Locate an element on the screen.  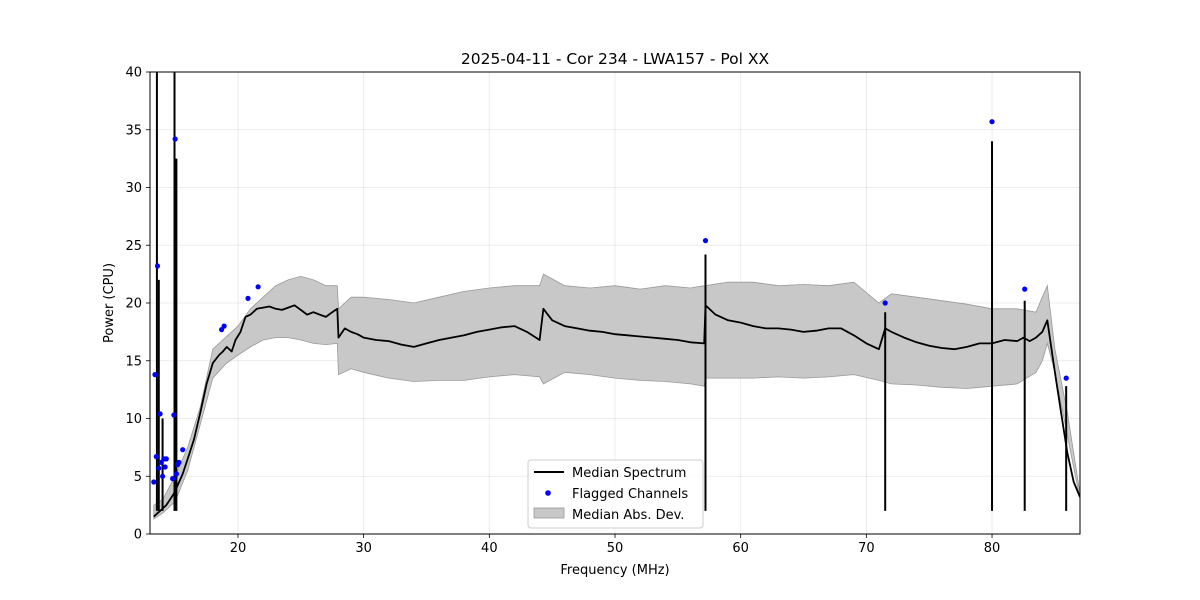
x-tick-label: 50 is located at coordinates (615, 548).